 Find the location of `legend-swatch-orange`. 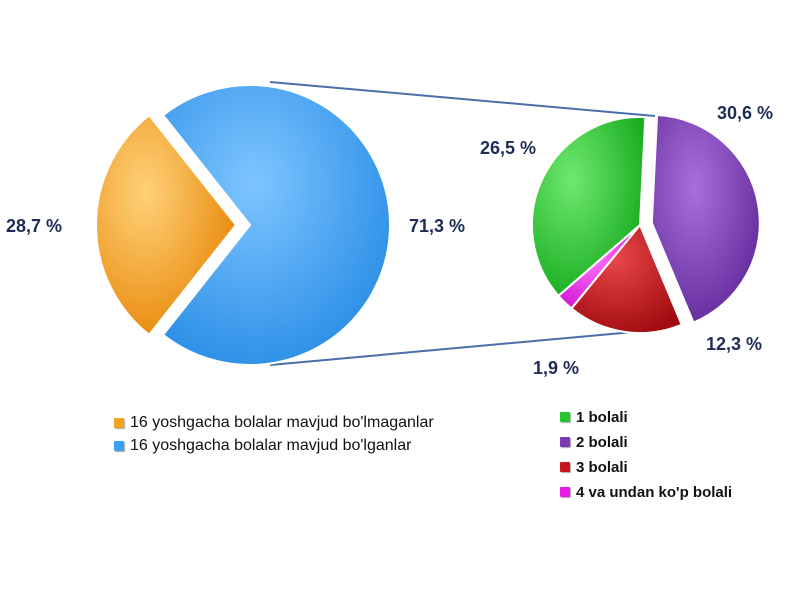

legend-swatch-orange is located at coordinates (119, 423).